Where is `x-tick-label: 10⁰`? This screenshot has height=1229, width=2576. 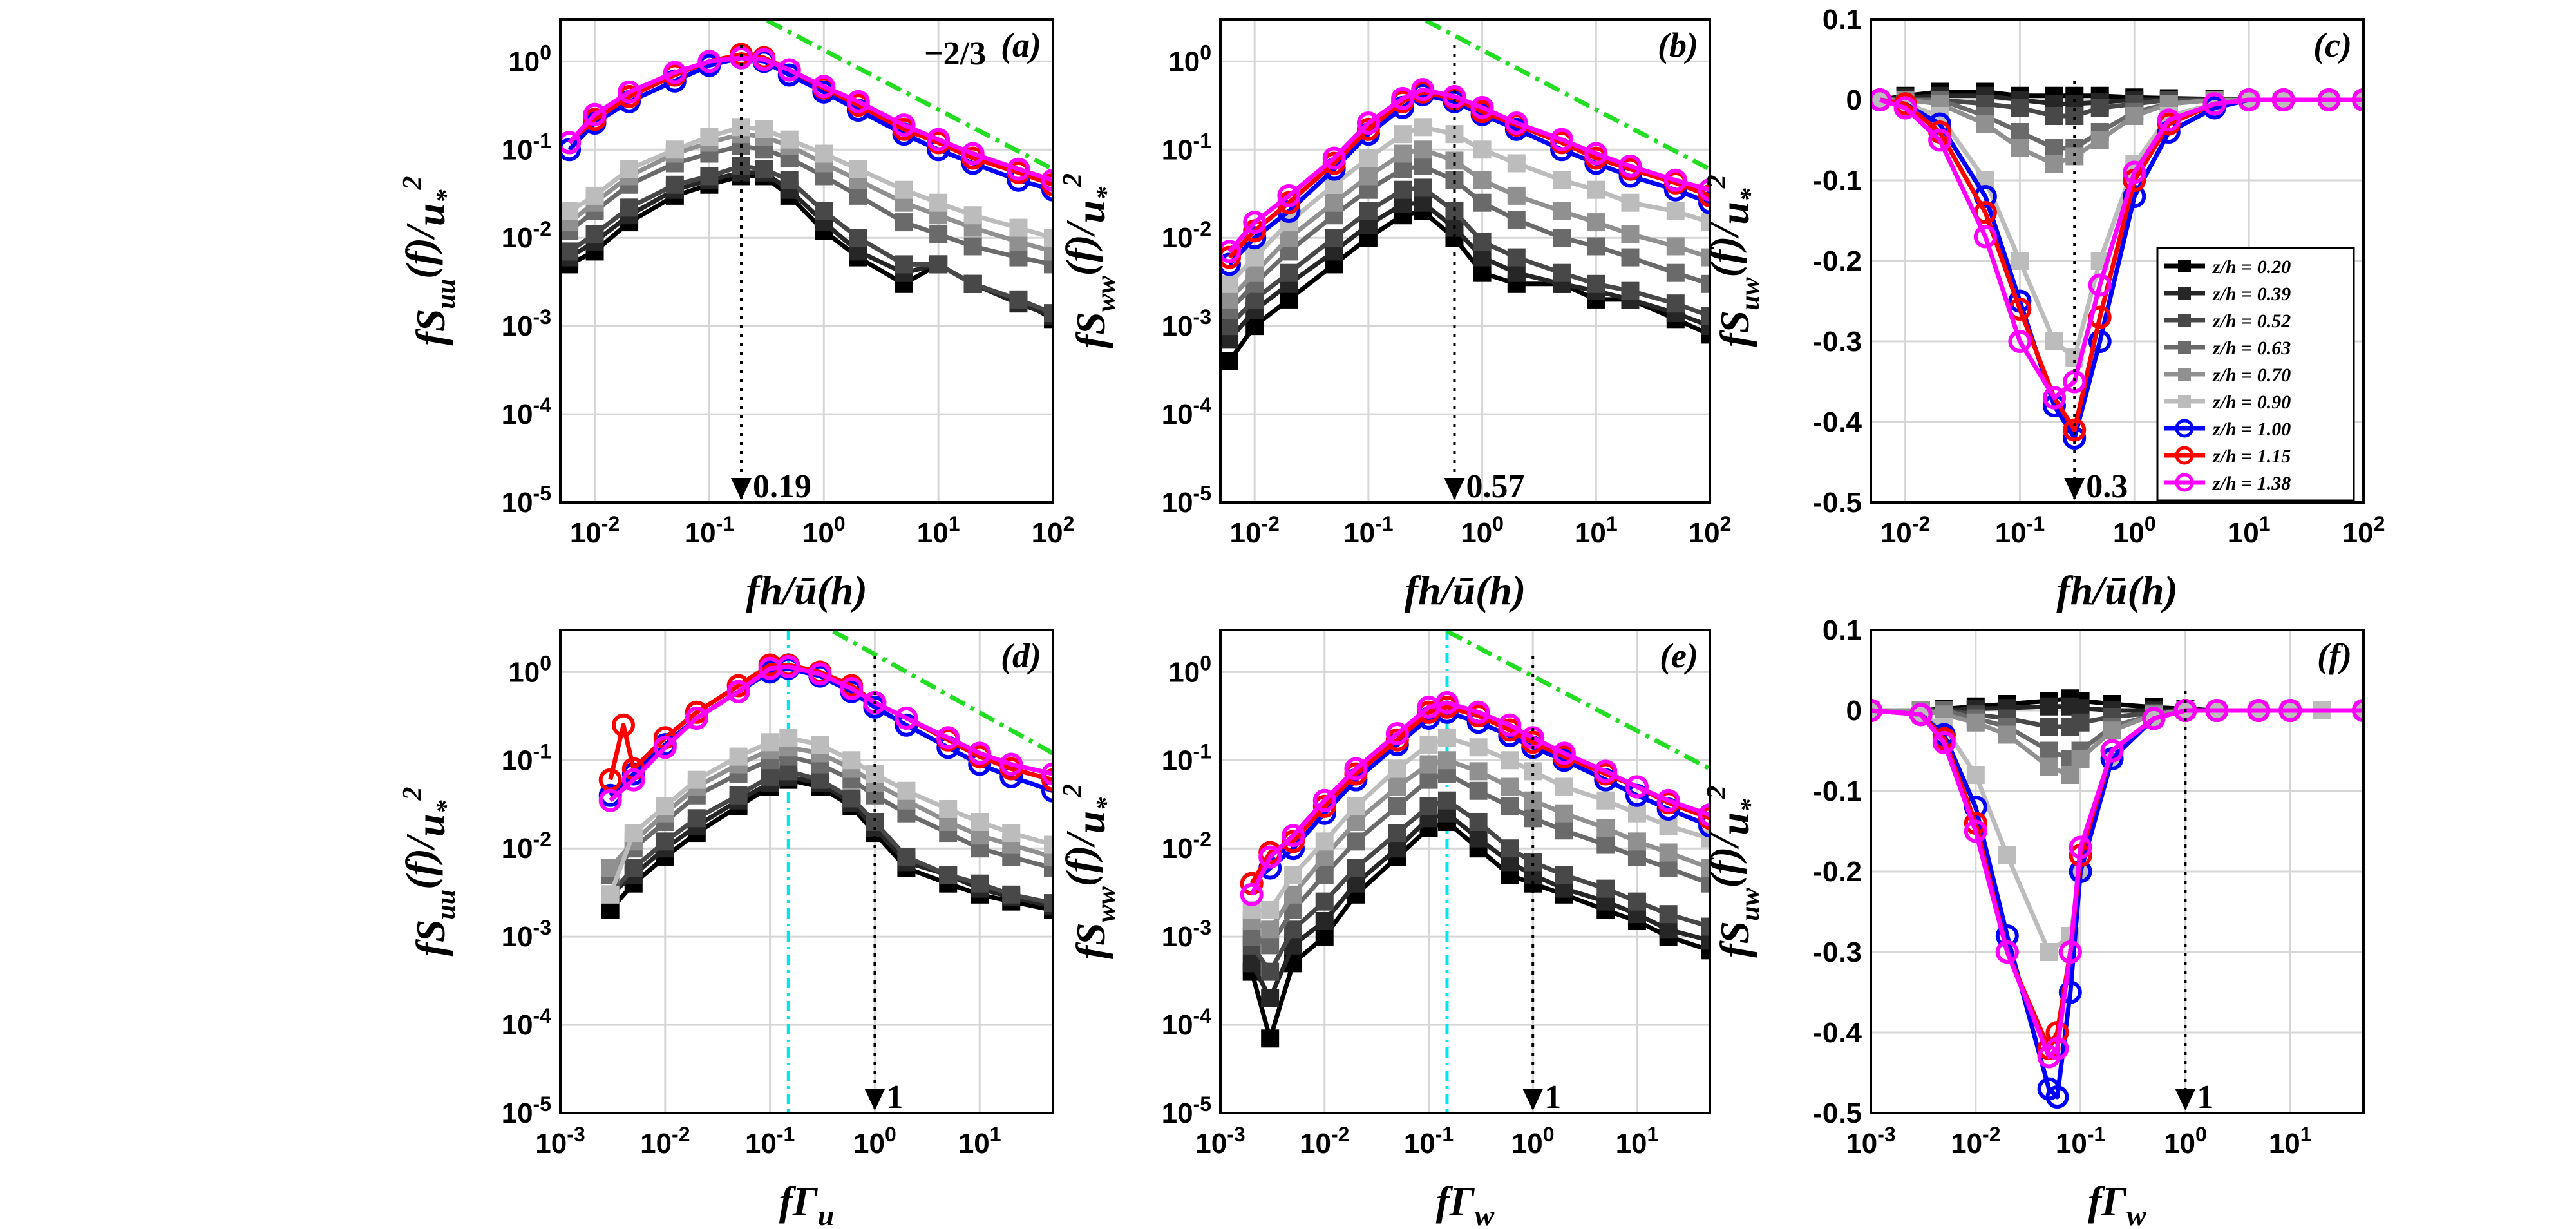 x-tick-label: 10⁰ is located at coordinates (824, 530).